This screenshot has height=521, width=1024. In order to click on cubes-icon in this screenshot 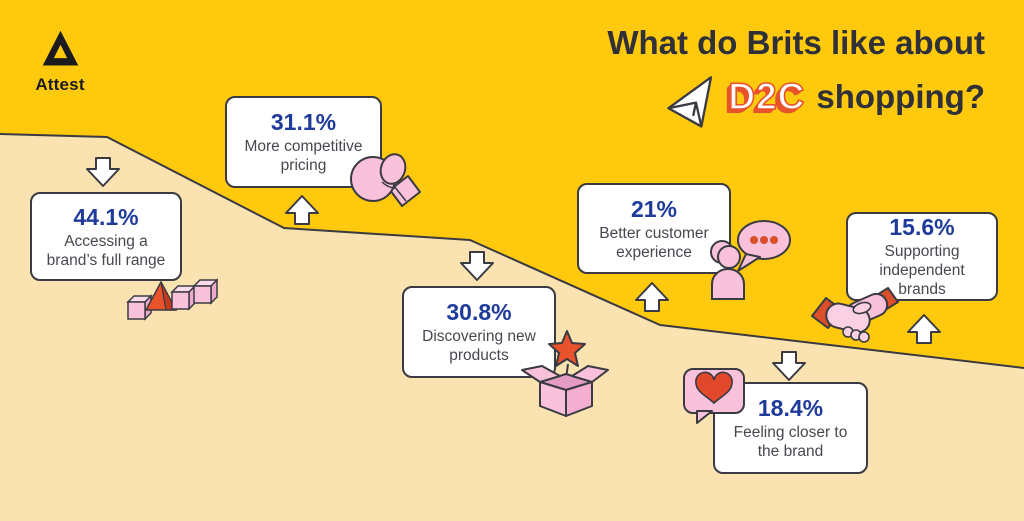, I will do `click(172, 299)`.